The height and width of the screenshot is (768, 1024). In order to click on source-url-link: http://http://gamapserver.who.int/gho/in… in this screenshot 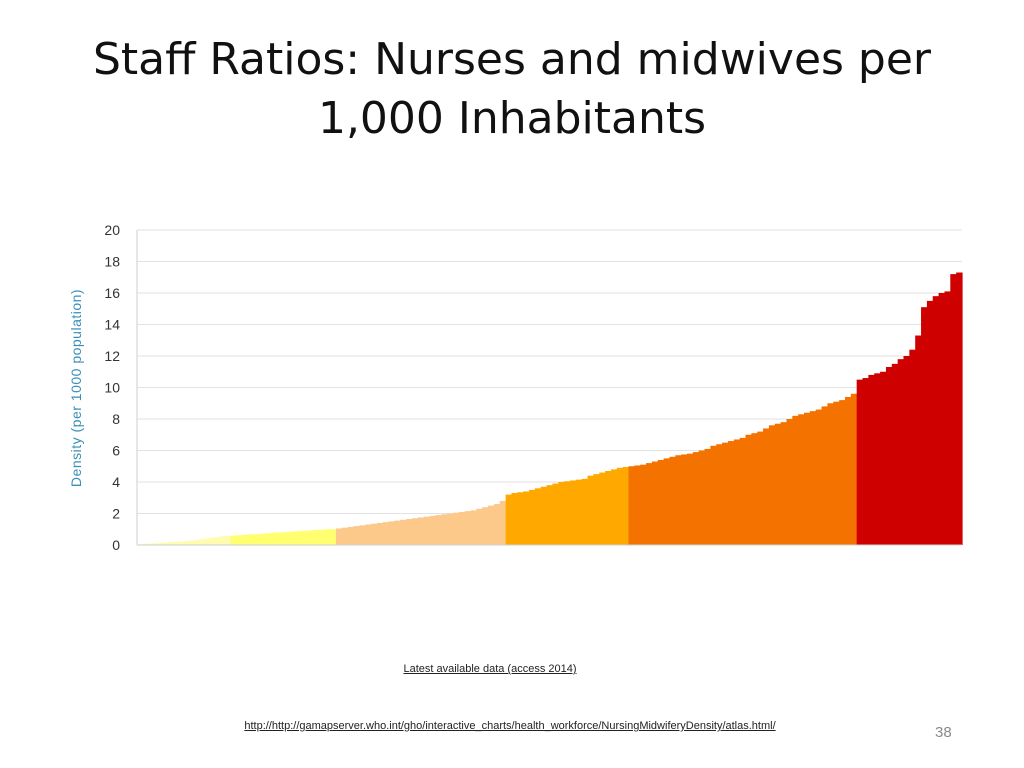, I will do `click(510, 726)`.